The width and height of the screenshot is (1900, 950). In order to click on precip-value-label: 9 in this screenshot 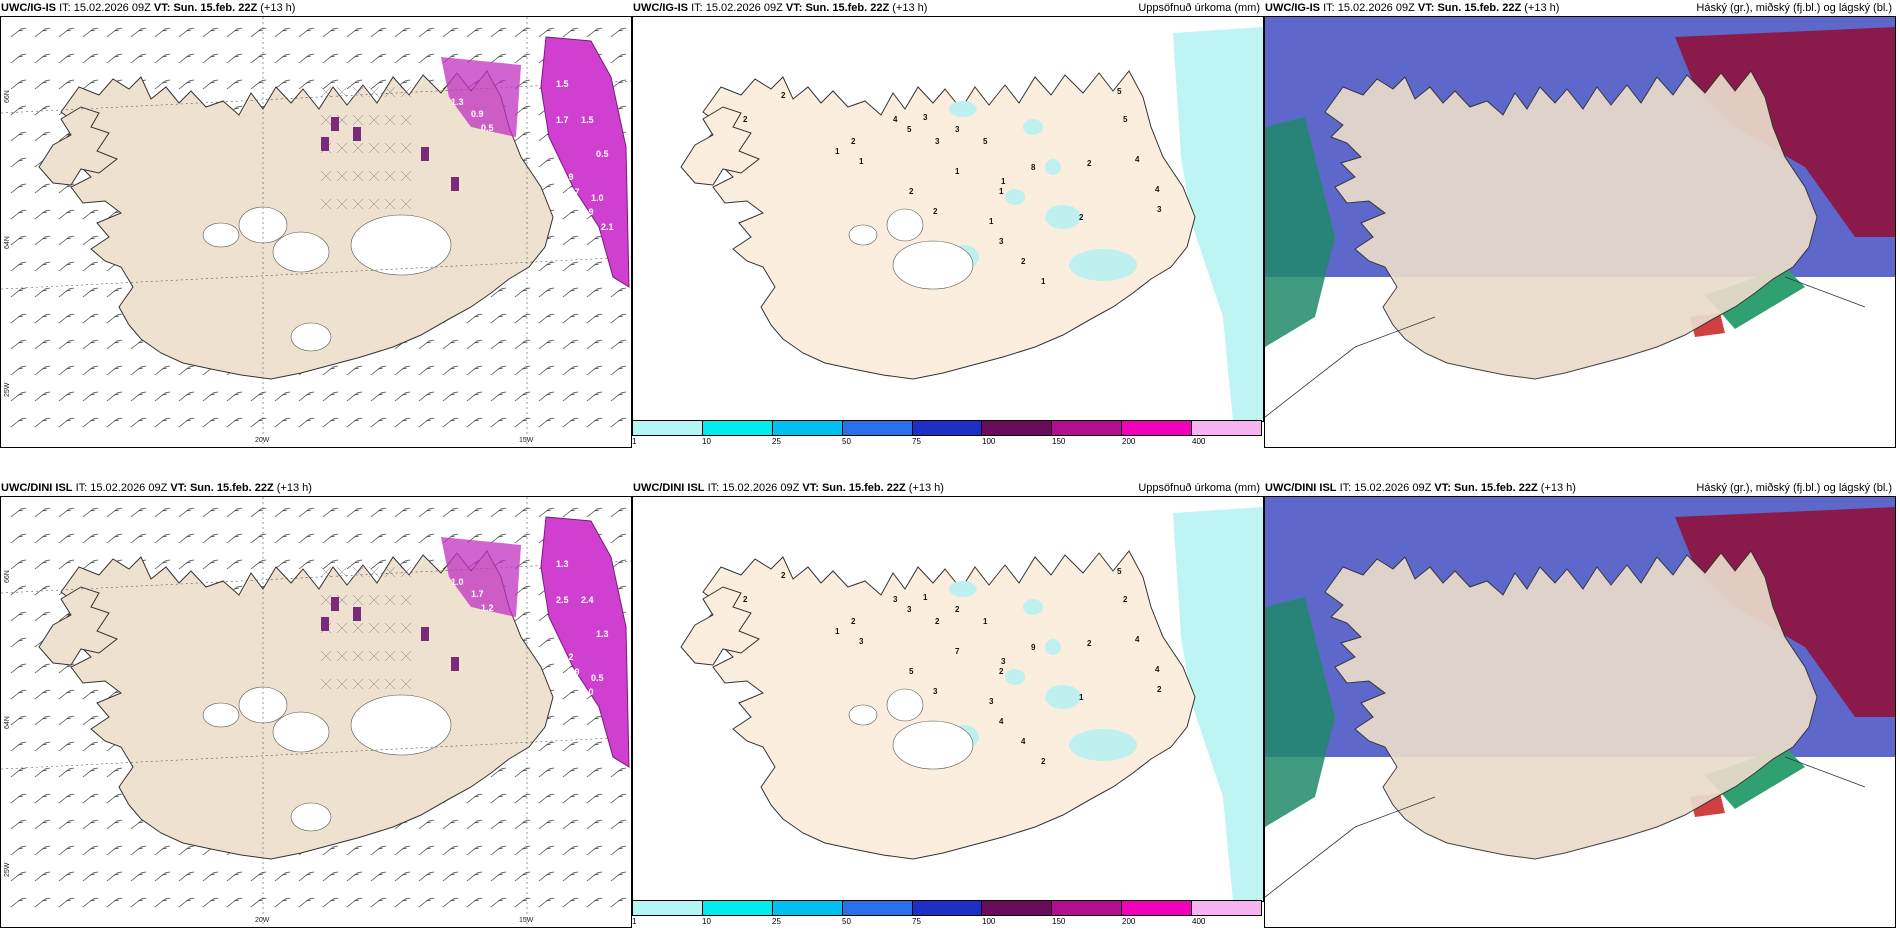, I will do `click(1033, 647)`.